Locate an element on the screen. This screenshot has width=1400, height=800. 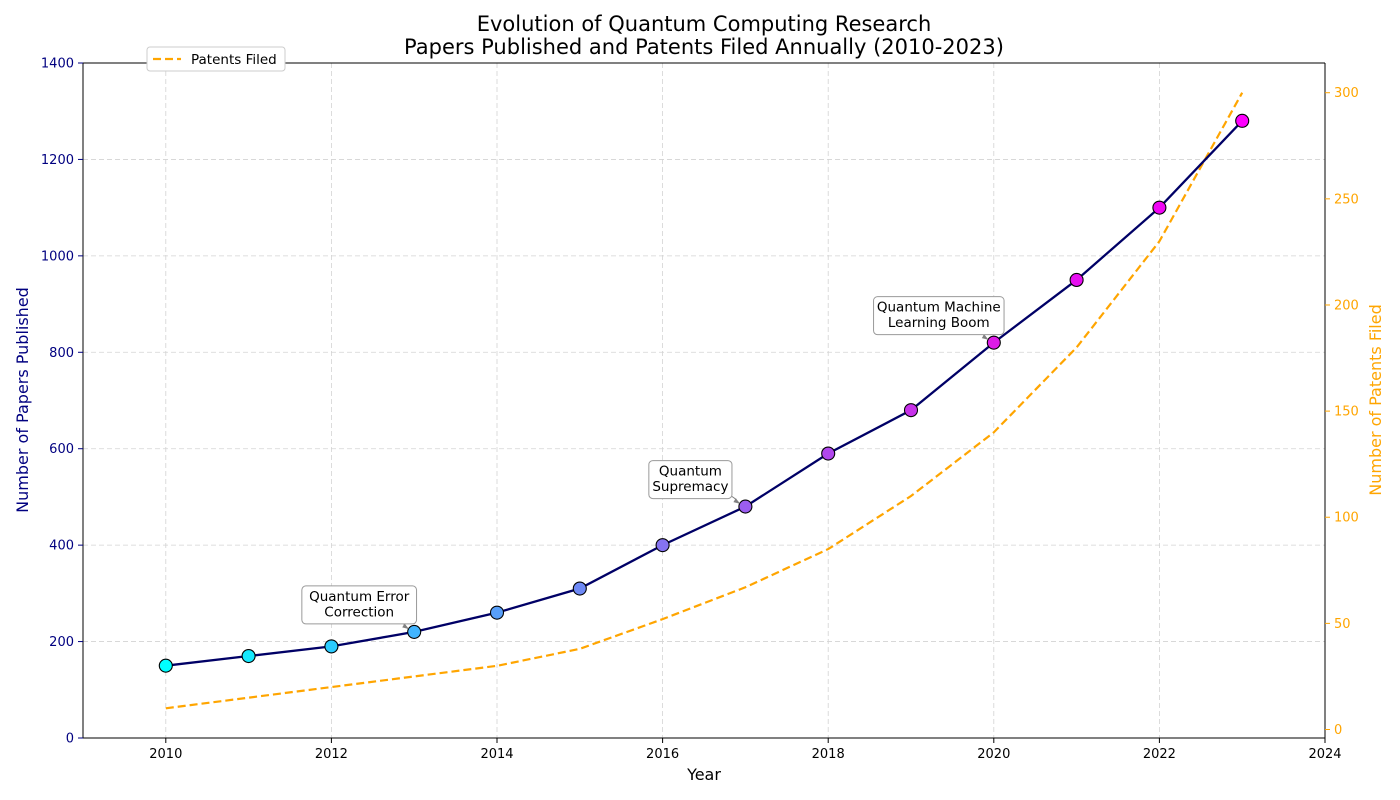
legend: Patents Filed is located at coordinates (216, 59).